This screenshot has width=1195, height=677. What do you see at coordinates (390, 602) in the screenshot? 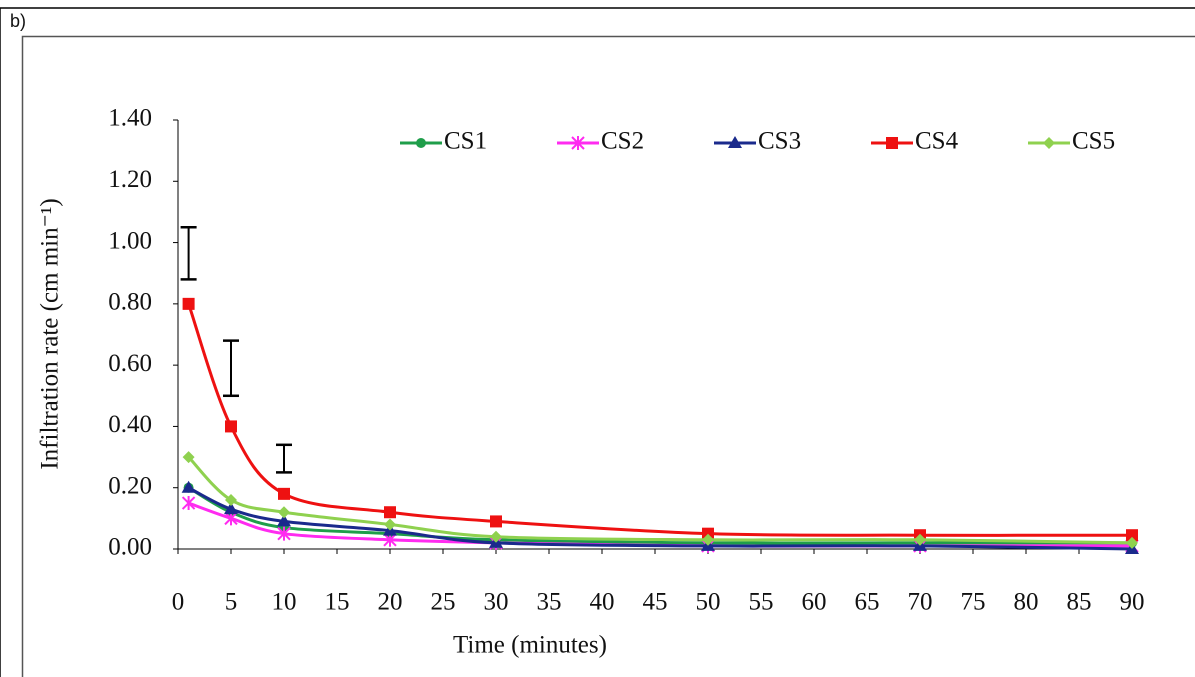
I see `x-tick-label: 20` at bounding box center [390, 602].